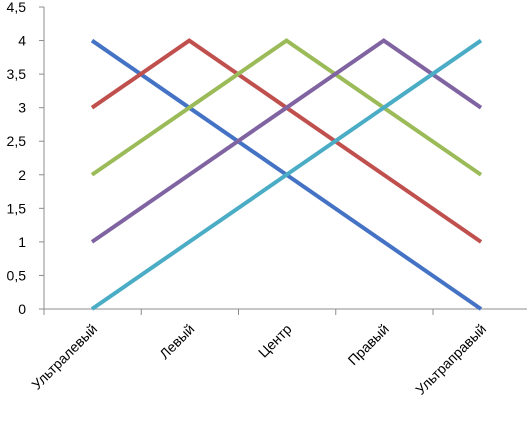  What do you see at coordinates (368, 344) in the screenshot?
I see `x-tick-label: Правый` at bounding box center [368, 344].